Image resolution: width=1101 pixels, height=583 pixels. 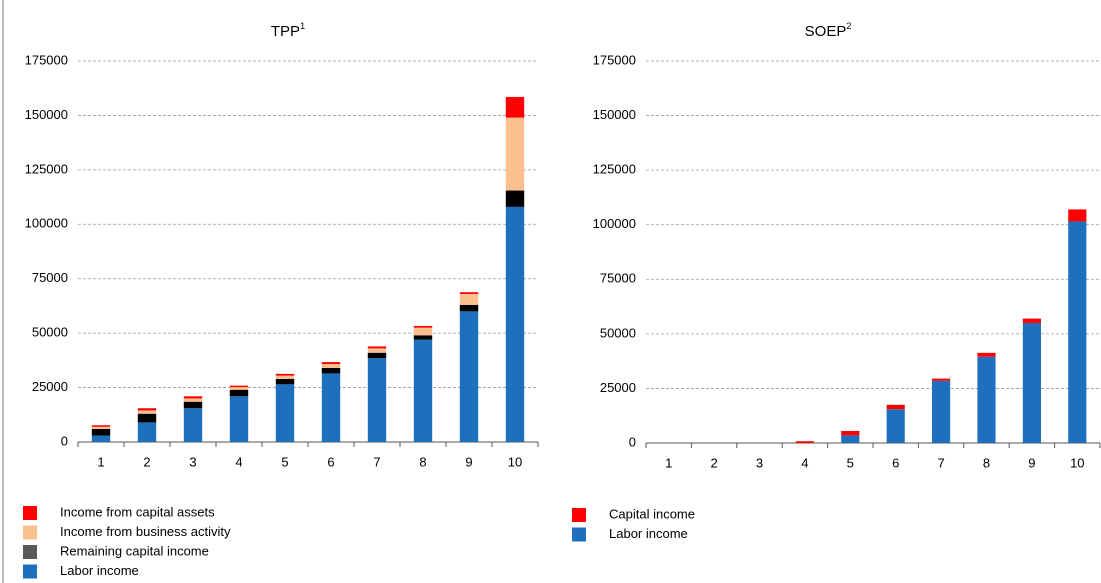 I want to click on legend-label: Income from capital assets, so click(x=137, y=511).